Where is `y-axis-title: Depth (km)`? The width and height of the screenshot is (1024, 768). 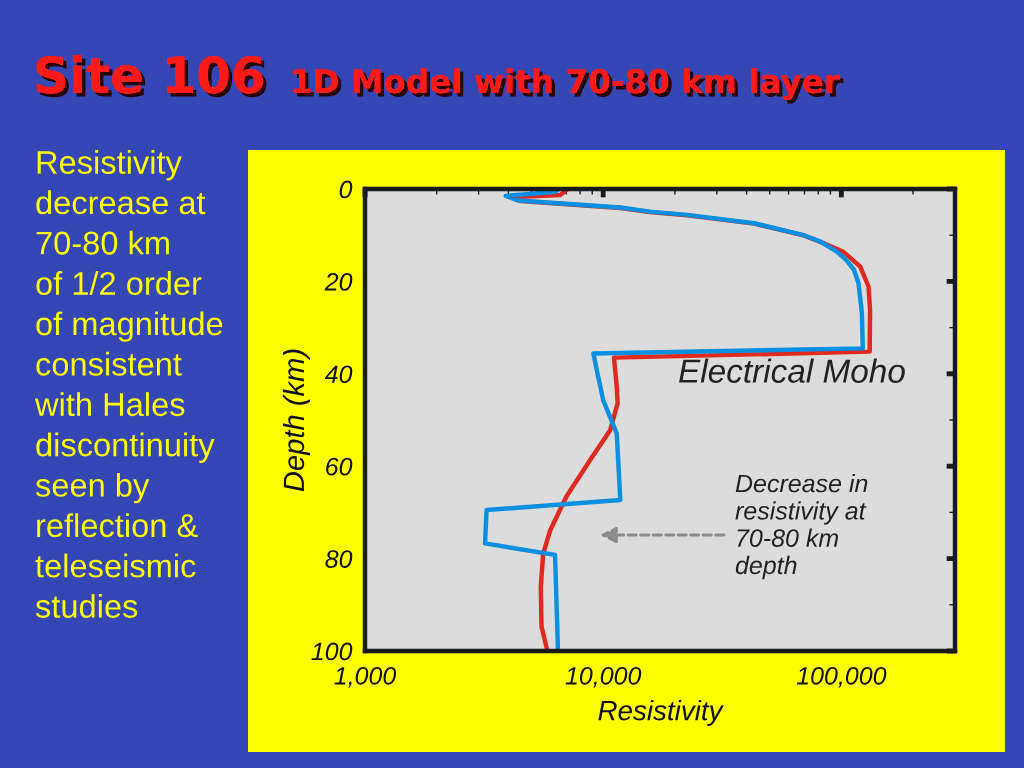
y-axis-title: Depth (km) is located at coordinates (296, 420).